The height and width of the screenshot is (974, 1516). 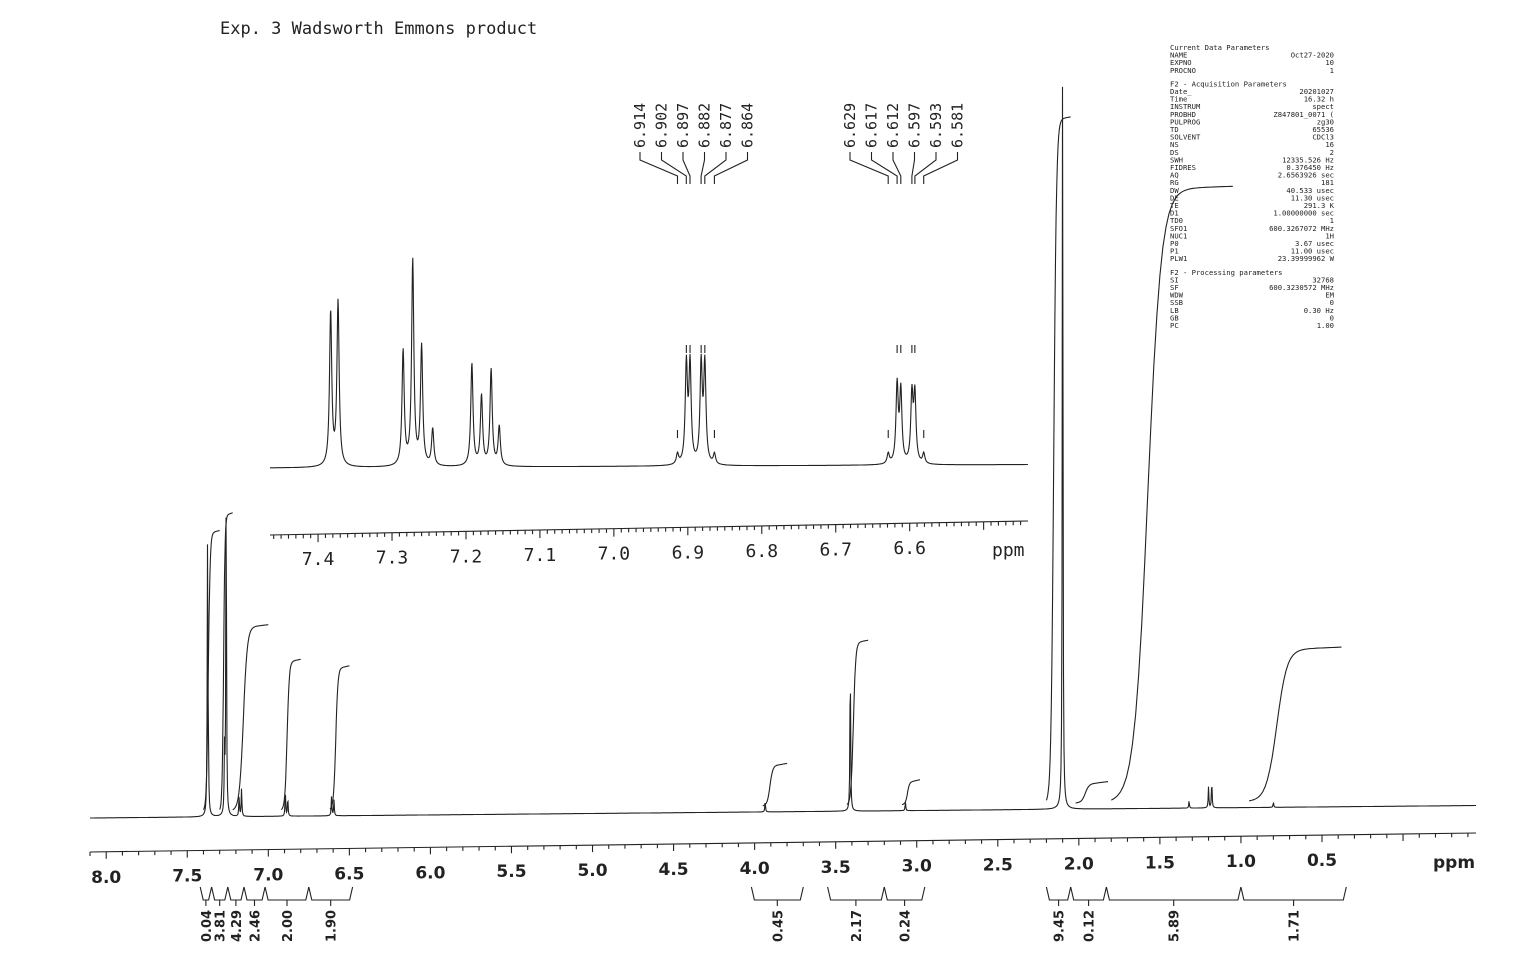 What do you see at coordinates (906, 926) in the screenshot?
I see `integral-label: 0.24` at bounding box center [906, 926].